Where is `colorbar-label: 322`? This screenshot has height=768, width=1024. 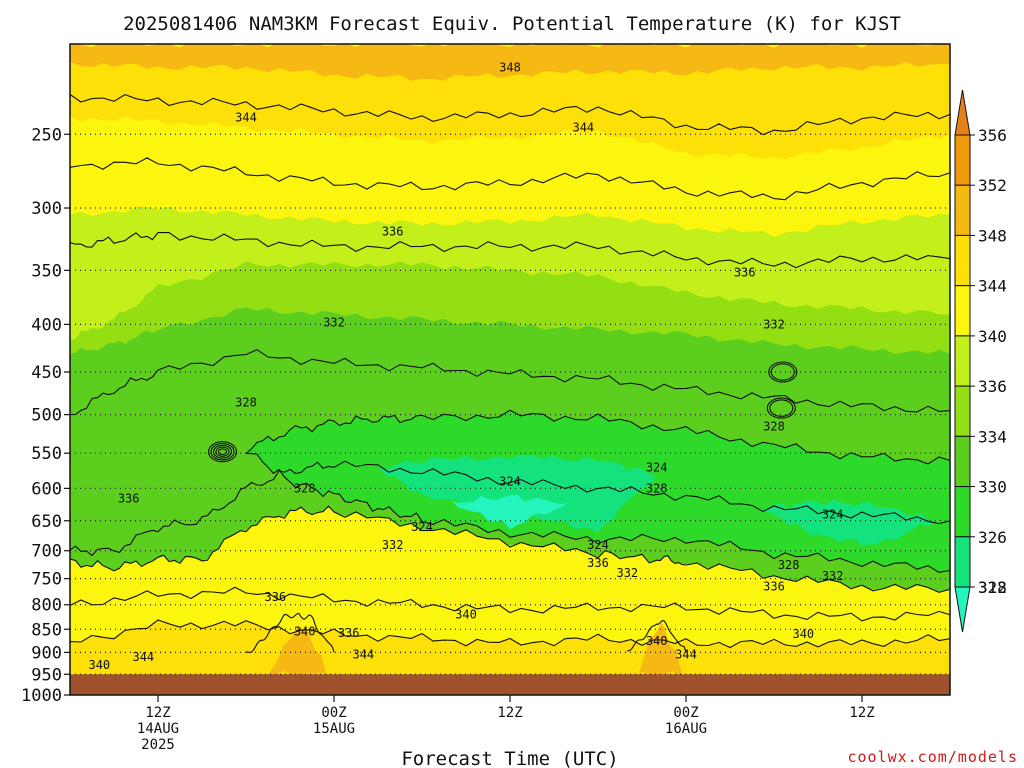
colorbar-label: 322 is located at coordinates (992, 587).